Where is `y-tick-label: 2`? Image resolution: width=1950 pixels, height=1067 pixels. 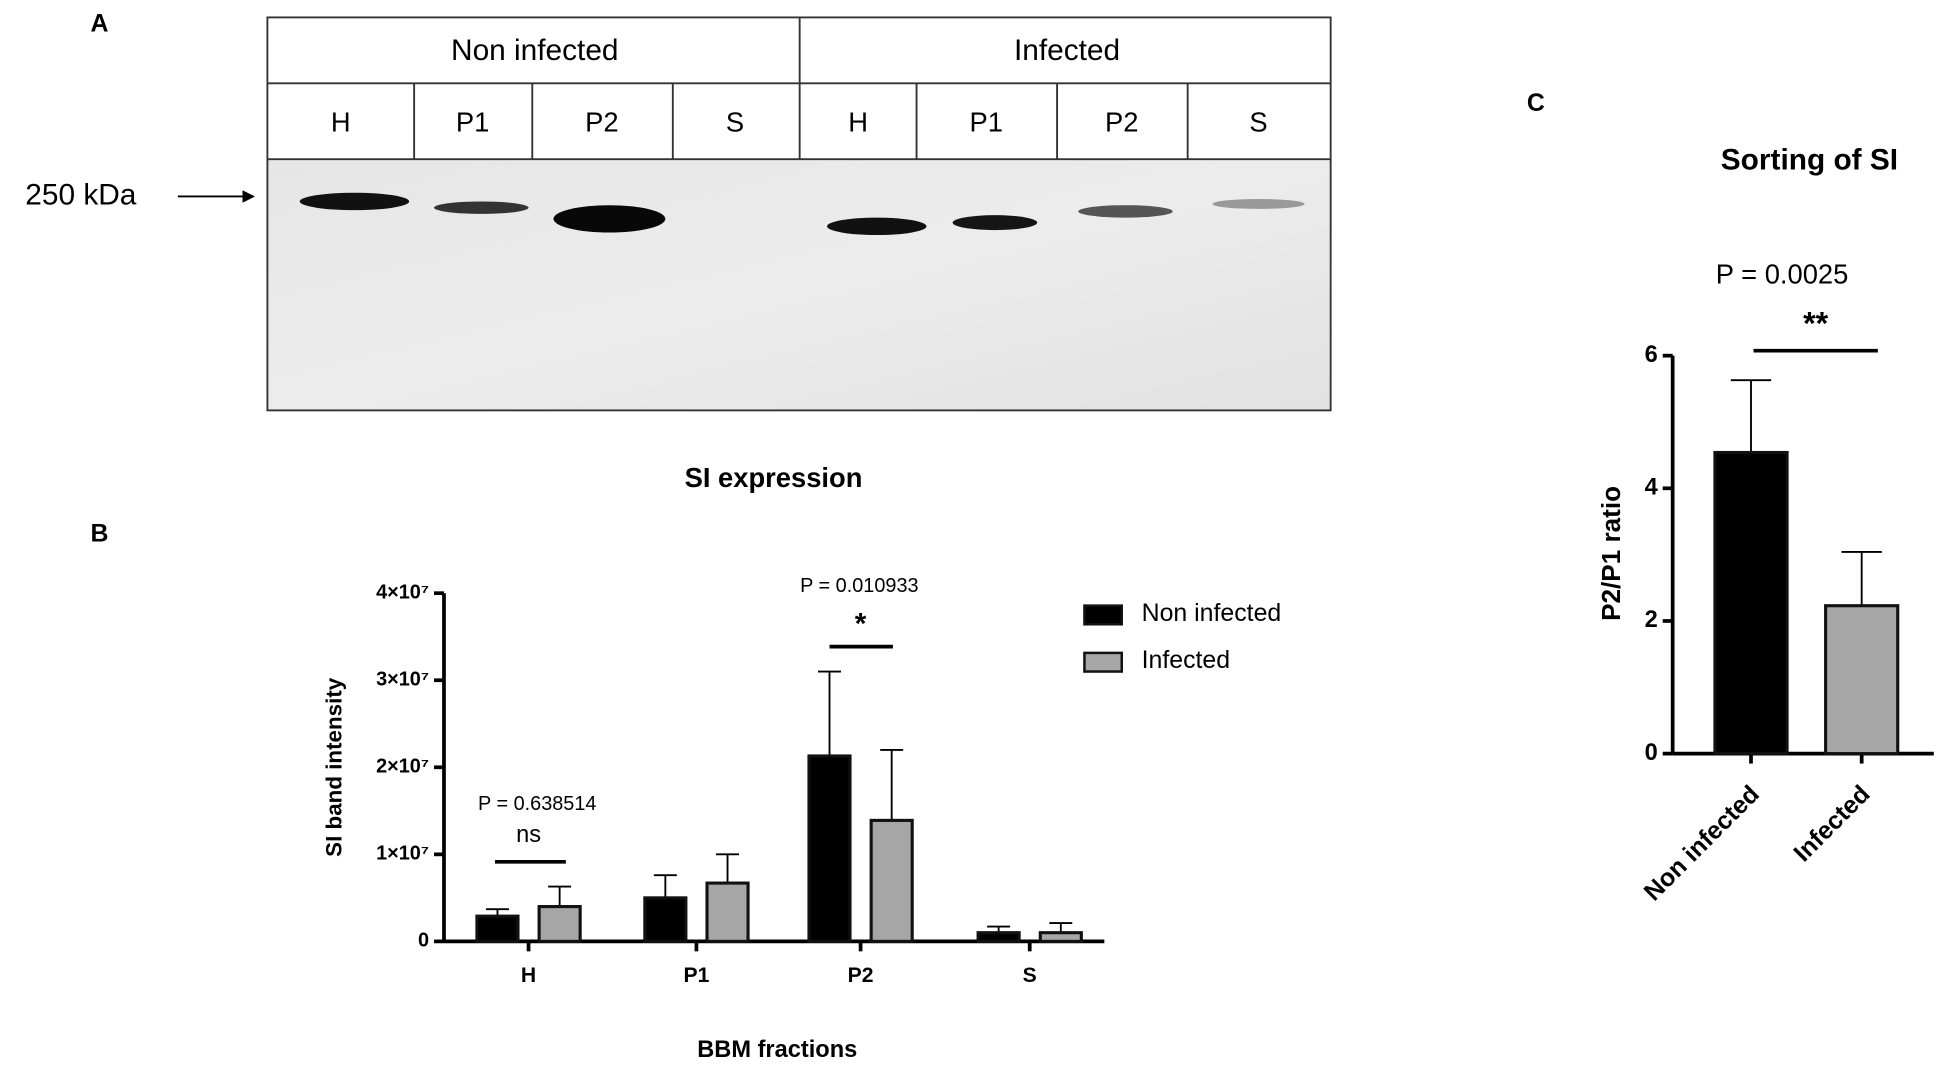 y-tick-label: 2 is located at coordinates (1651, 620).